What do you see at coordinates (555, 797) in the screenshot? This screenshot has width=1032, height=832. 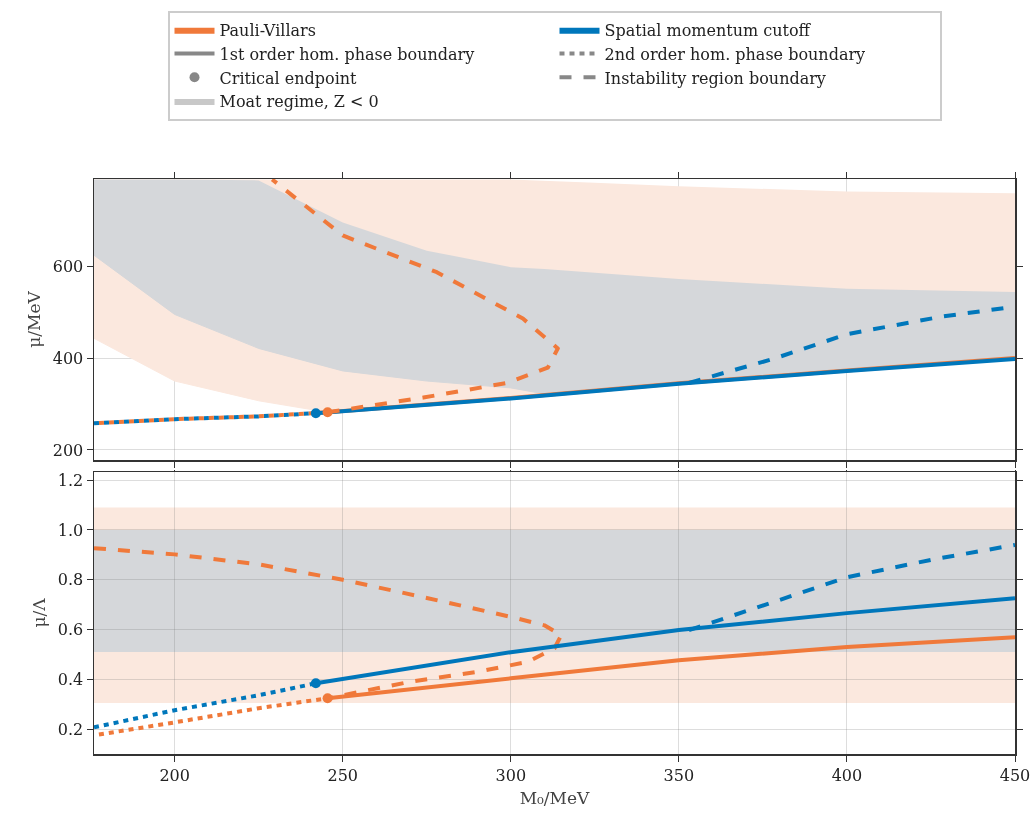 I see `x-axis-title: M₀/MeV` at bounding box center [555, 797].